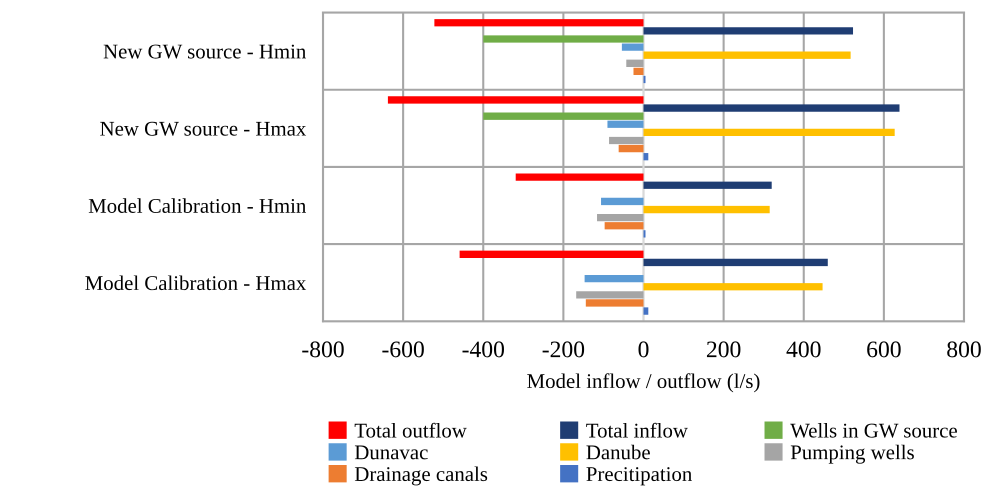 This screenshot has height=502, width=1000. What do you see at coordinates (203, 129) in the screenshot?
I see `y-tick-label: New GW source - Hmax` at bounding box center [203, 129].